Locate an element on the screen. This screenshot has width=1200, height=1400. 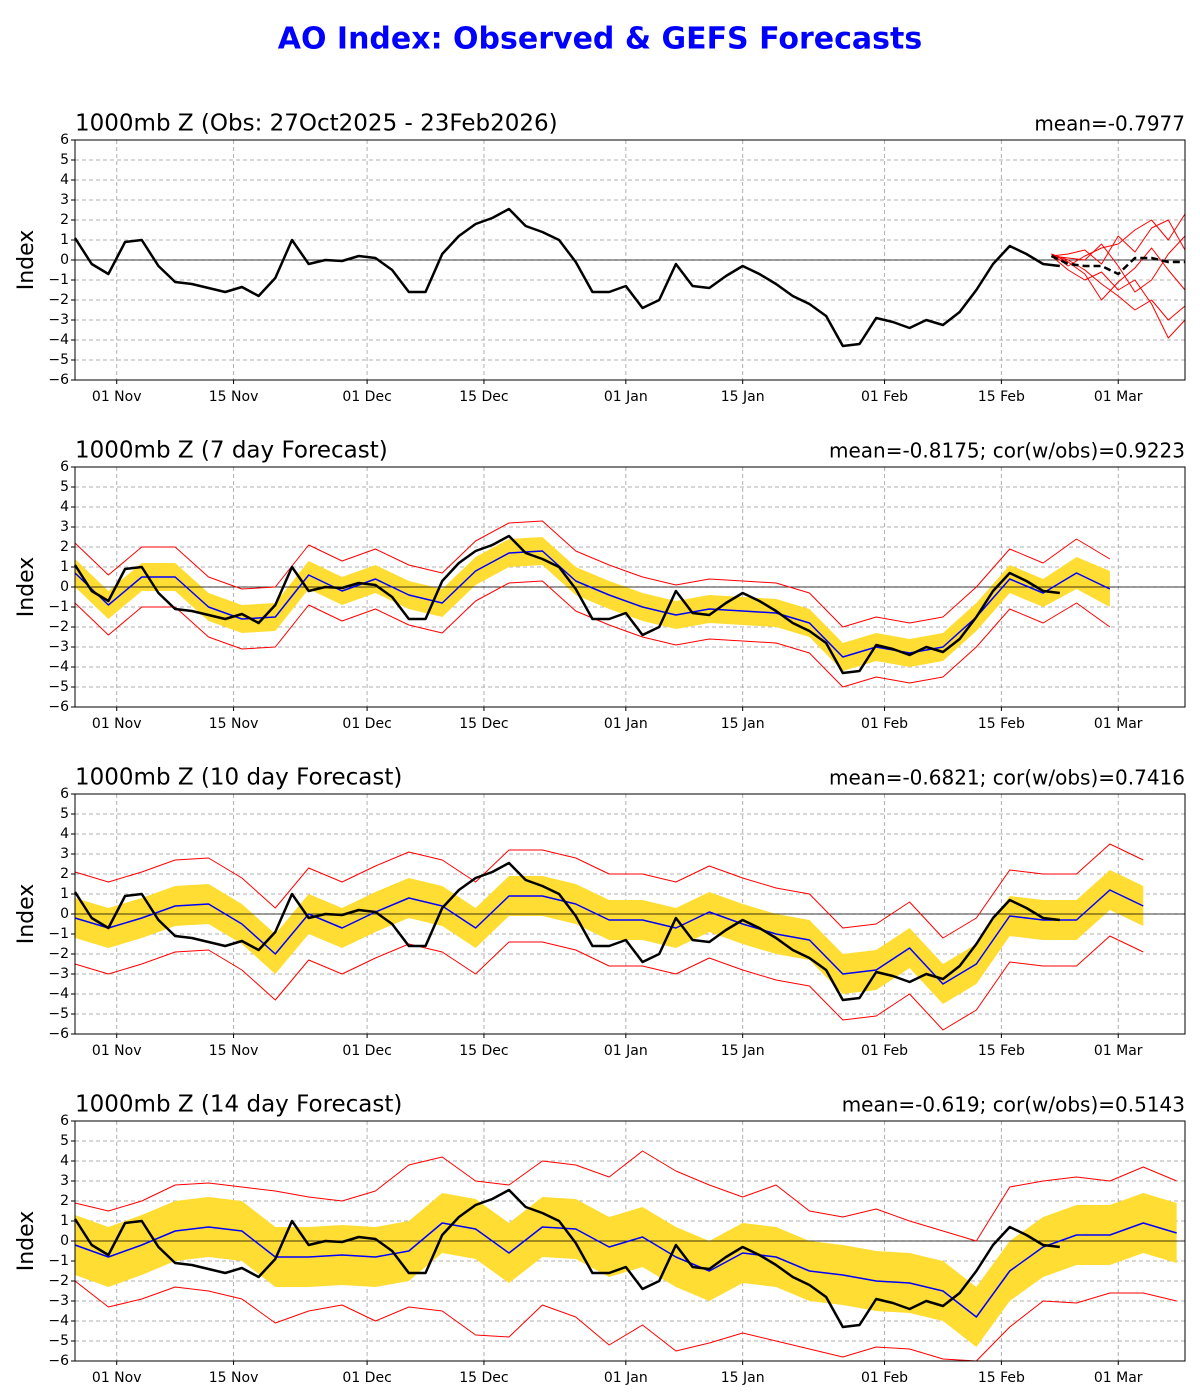
panel-title: 1000mb Z (Obs: 27Oct2025 - 23Feb2026) is located at coordinates (316, 124).